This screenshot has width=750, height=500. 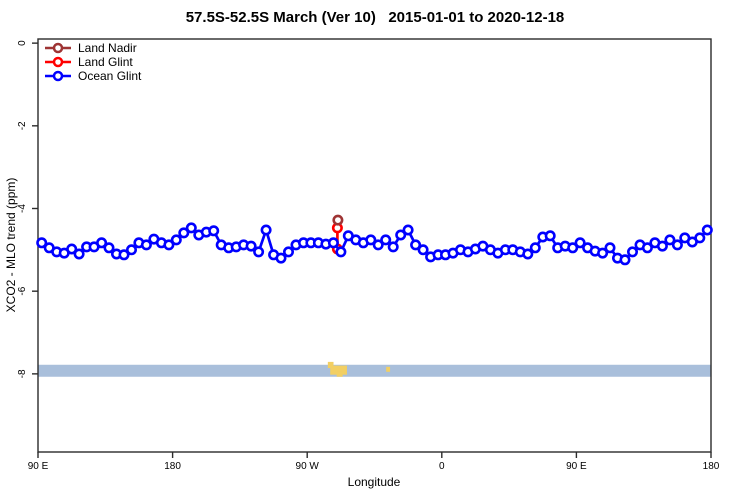 I want to click on y-axis-label: XCO2 - MLO trend (ppm), so click(x=11, y=245).